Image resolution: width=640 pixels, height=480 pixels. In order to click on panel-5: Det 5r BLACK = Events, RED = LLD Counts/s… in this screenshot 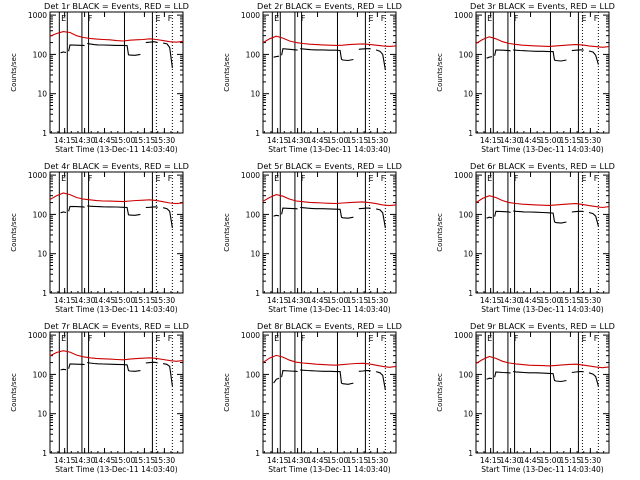, I will do `click(312, 237)`.